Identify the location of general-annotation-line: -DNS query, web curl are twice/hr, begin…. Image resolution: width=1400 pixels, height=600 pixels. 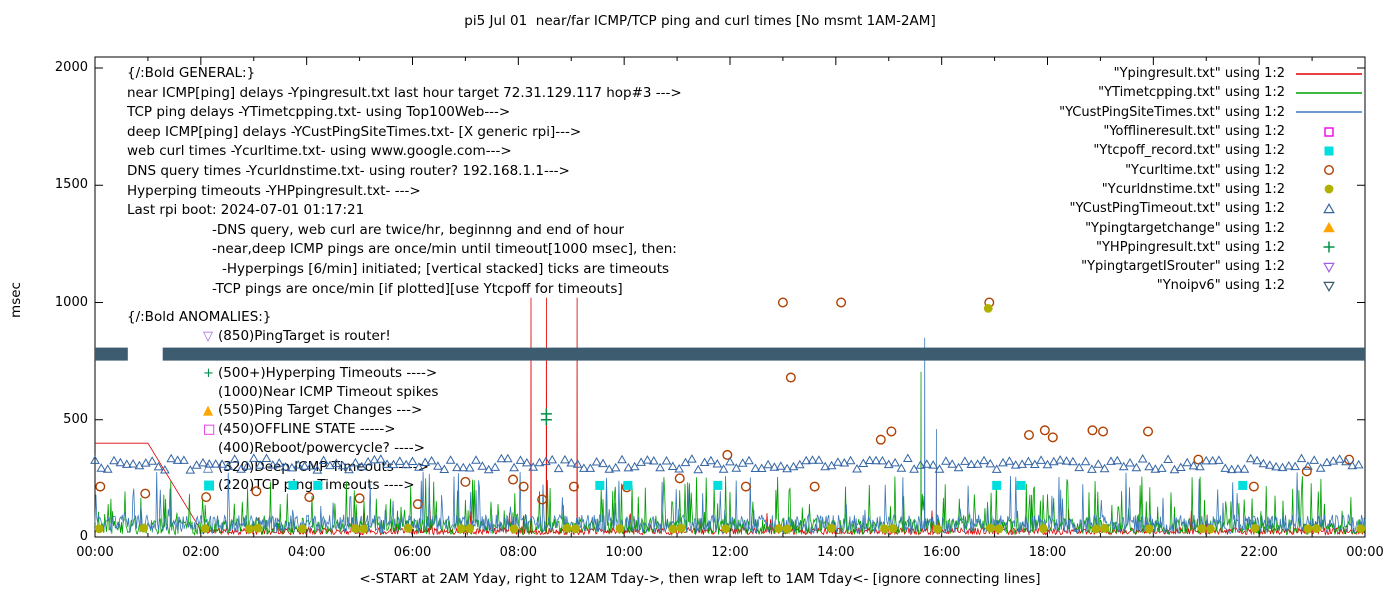
(418, 229).